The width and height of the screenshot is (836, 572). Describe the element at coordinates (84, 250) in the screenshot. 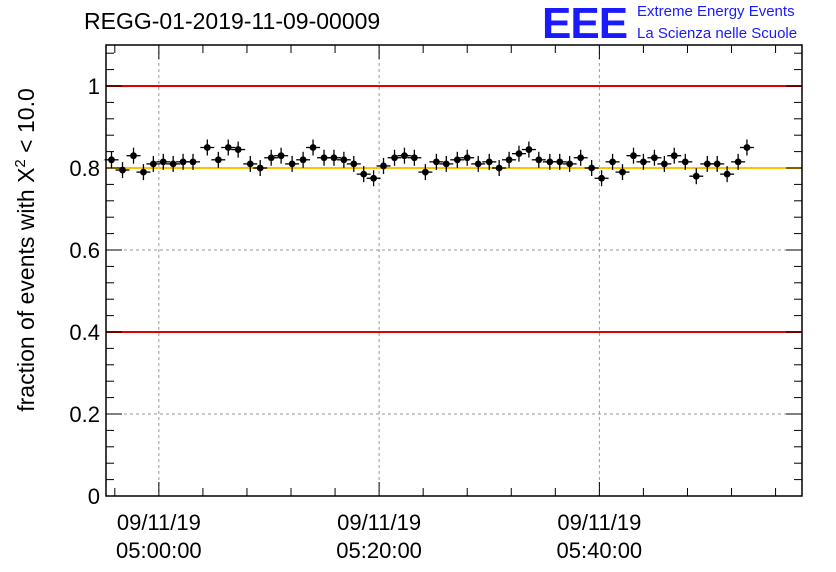

I see `y-tick-label: 0.6` at that location.